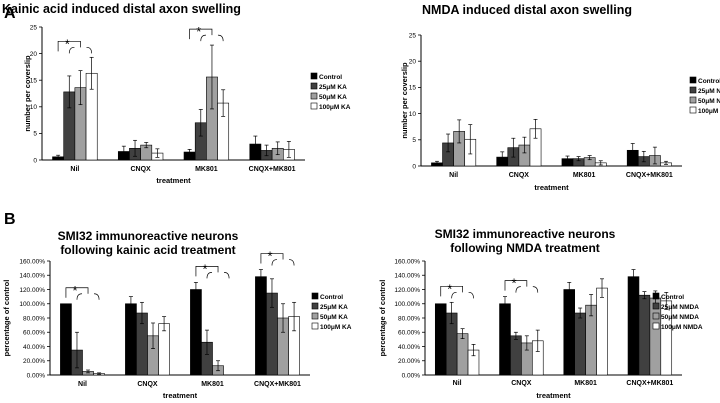 The width and height of the screenshot is (720, 403). Describe the element at coordinates (147, 250) in the screenshot. I see `chart-title: following kainic acid treatment` at that location.